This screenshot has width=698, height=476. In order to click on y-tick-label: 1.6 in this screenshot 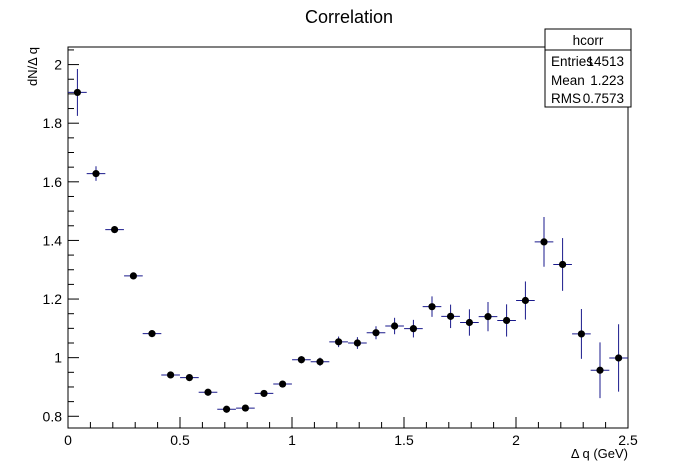, I will do `click(53, 182)`.